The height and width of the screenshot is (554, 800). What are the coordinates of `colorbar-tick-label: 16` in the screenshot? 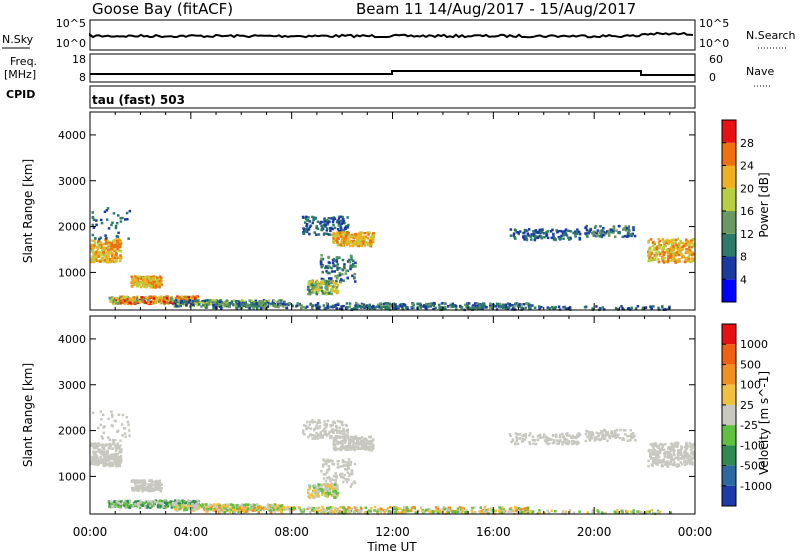 It's located at (747, 211).